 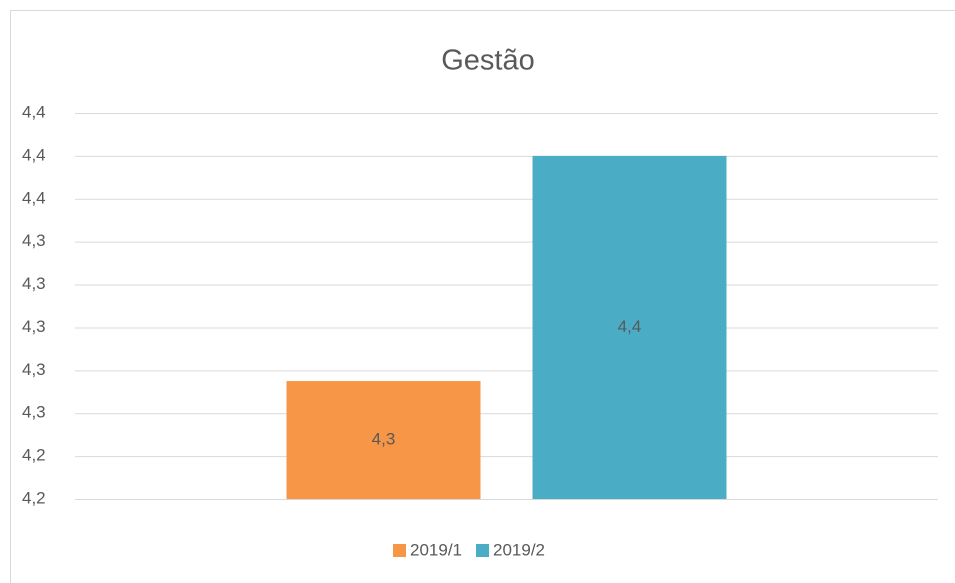 I want to click on chart-title: Gestão, so click(x=488, y=61).